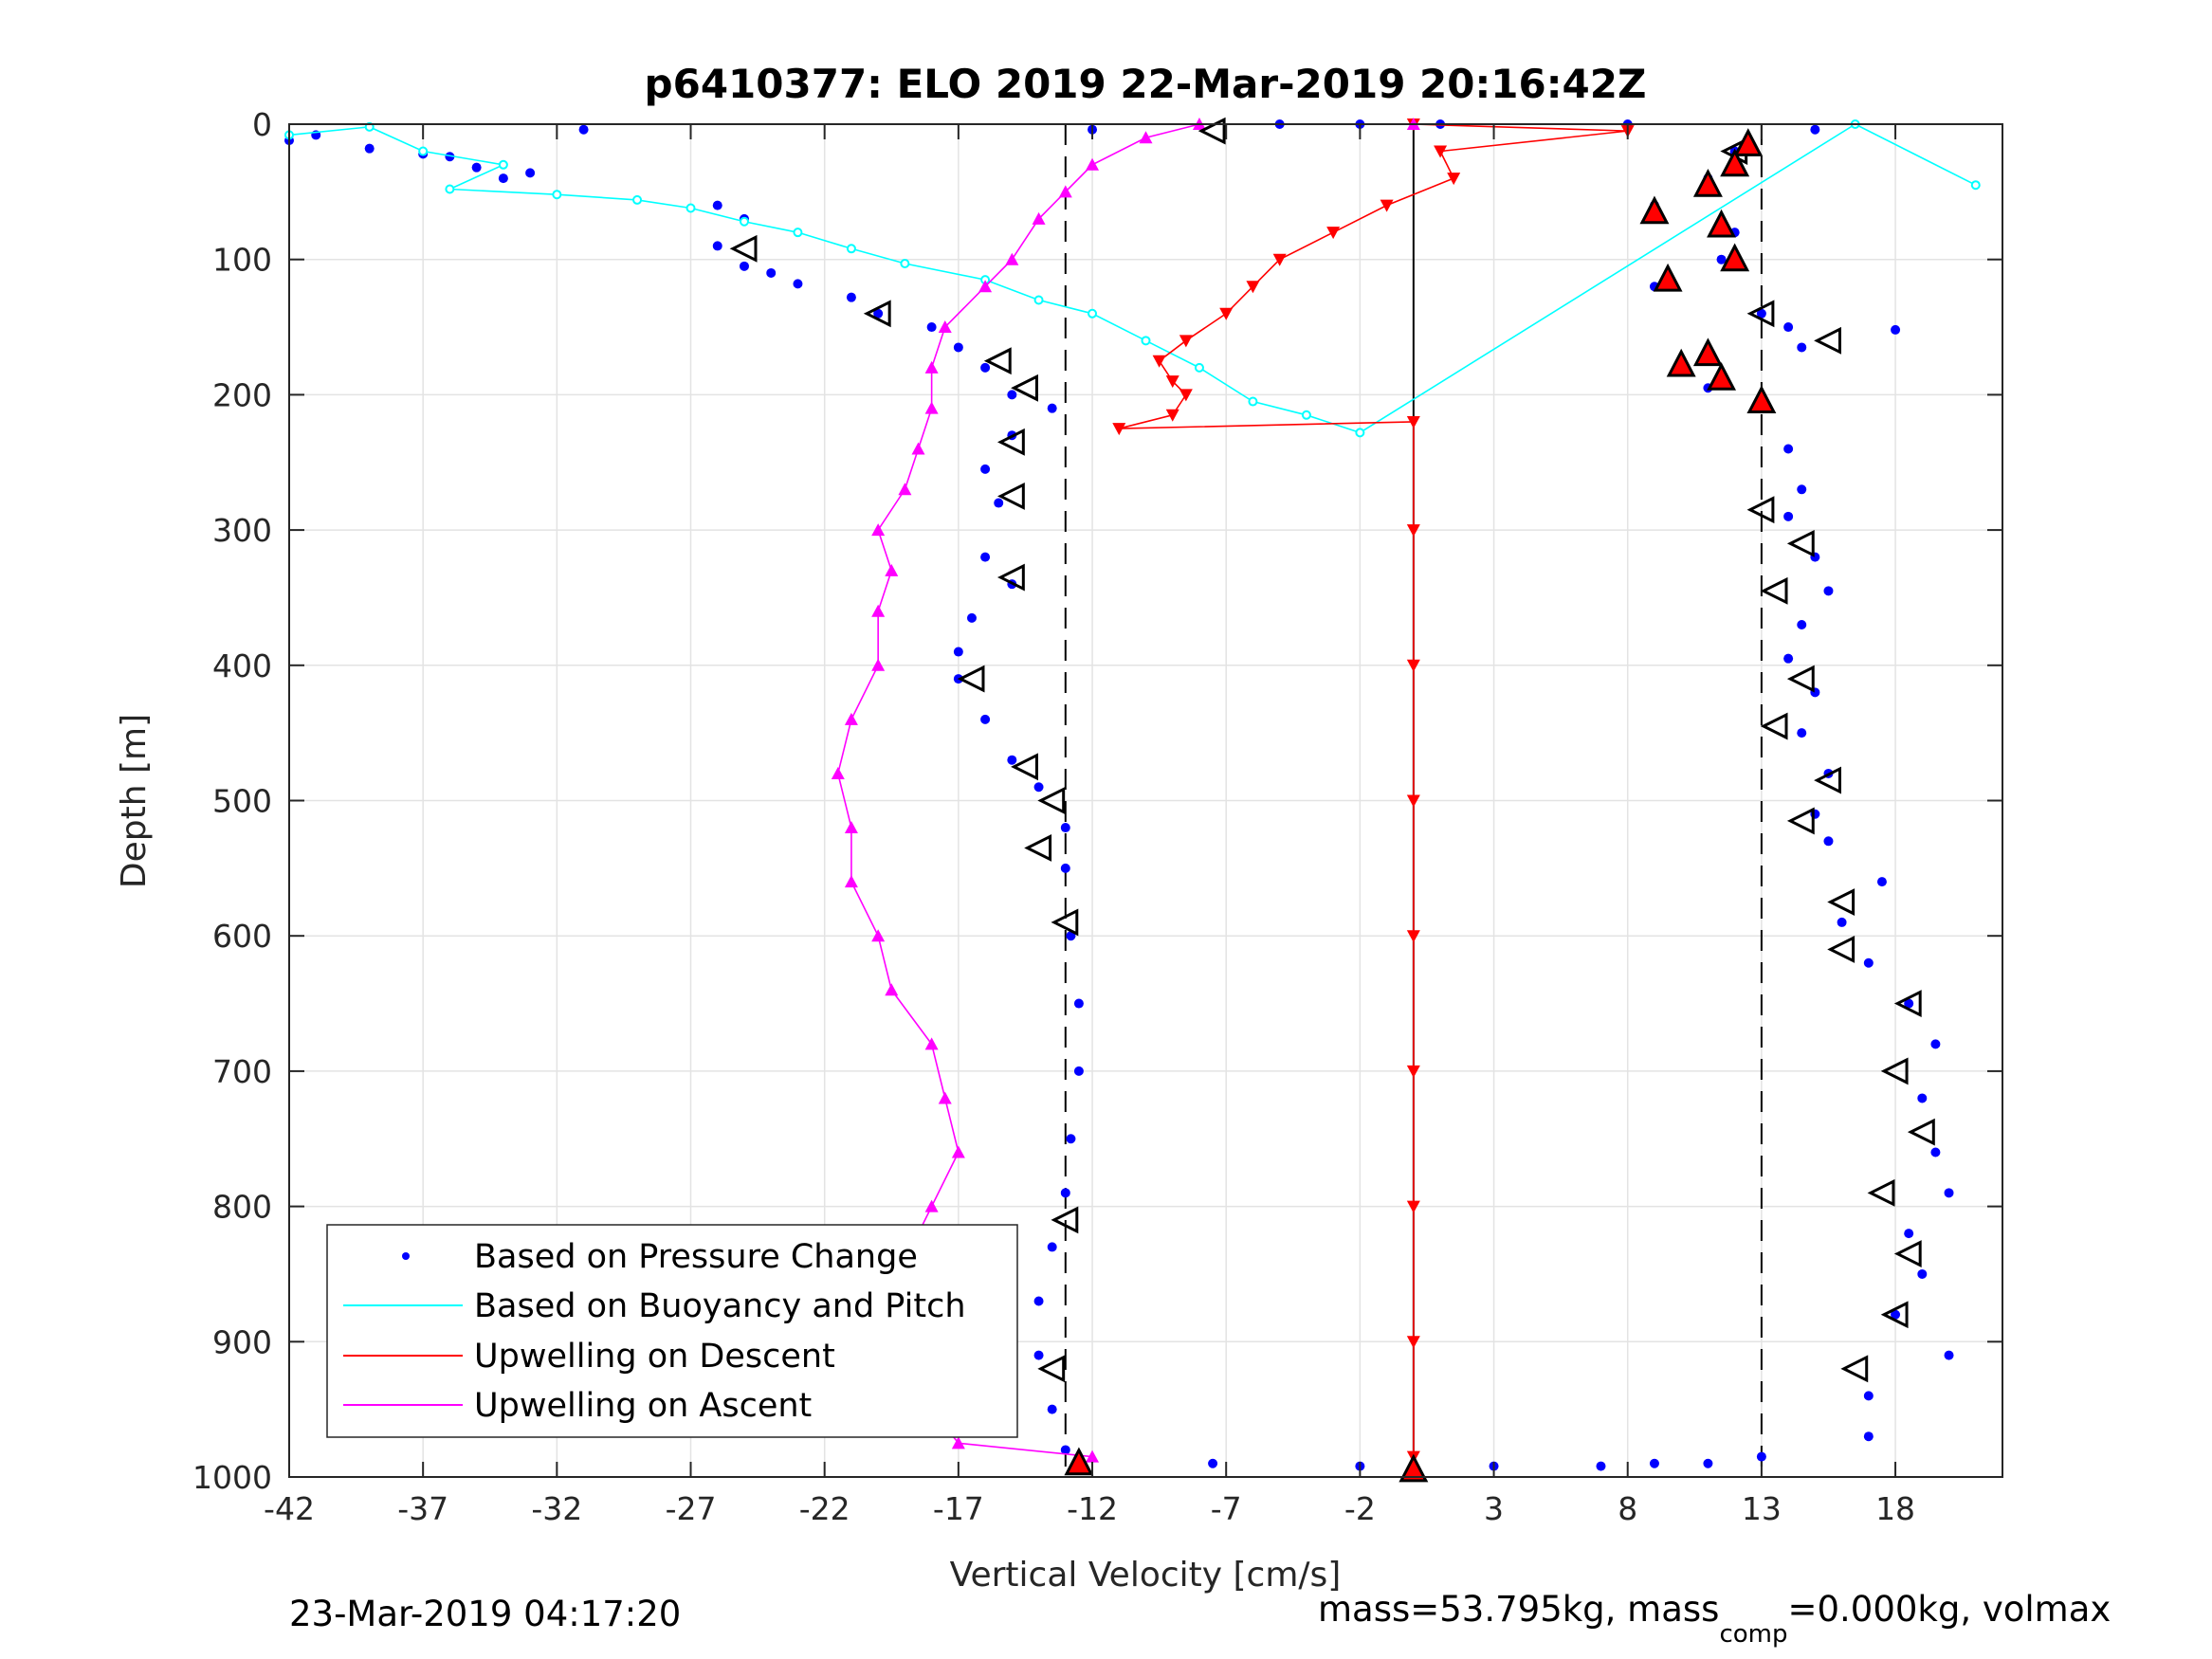 The height and width of the screenshot is (1659, 2212). Describe the element at coordinates (824, 1508) in the screenshot. I see `x-tick-label: -22` at that location.